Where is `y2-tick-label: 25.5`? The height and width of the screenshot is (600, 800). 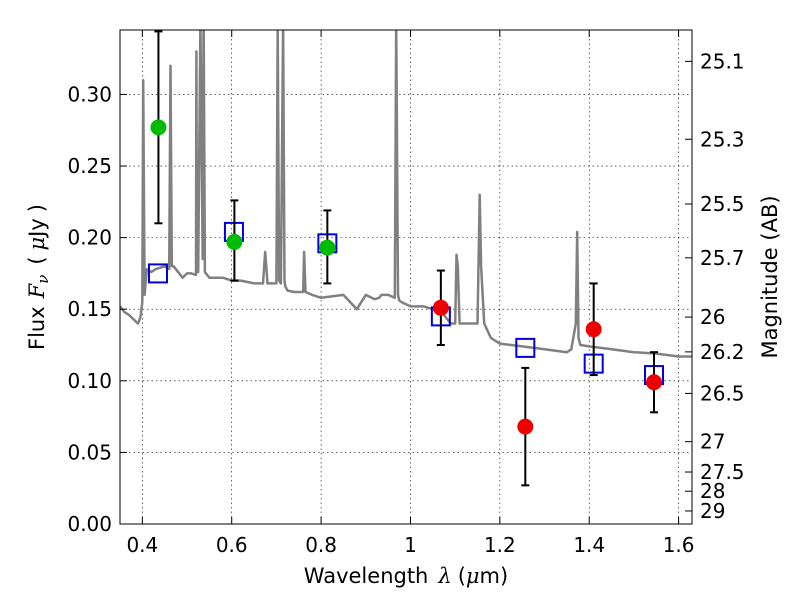 y2-tick-label: 25.5 is located at coordinates (722, 204).